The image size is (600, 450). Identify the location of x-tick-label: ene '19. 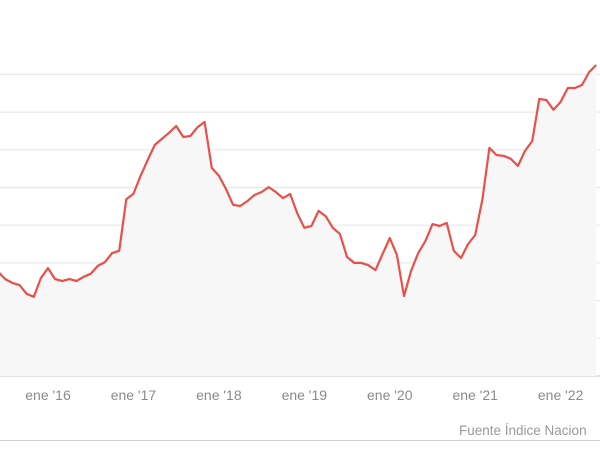
(305, 395).